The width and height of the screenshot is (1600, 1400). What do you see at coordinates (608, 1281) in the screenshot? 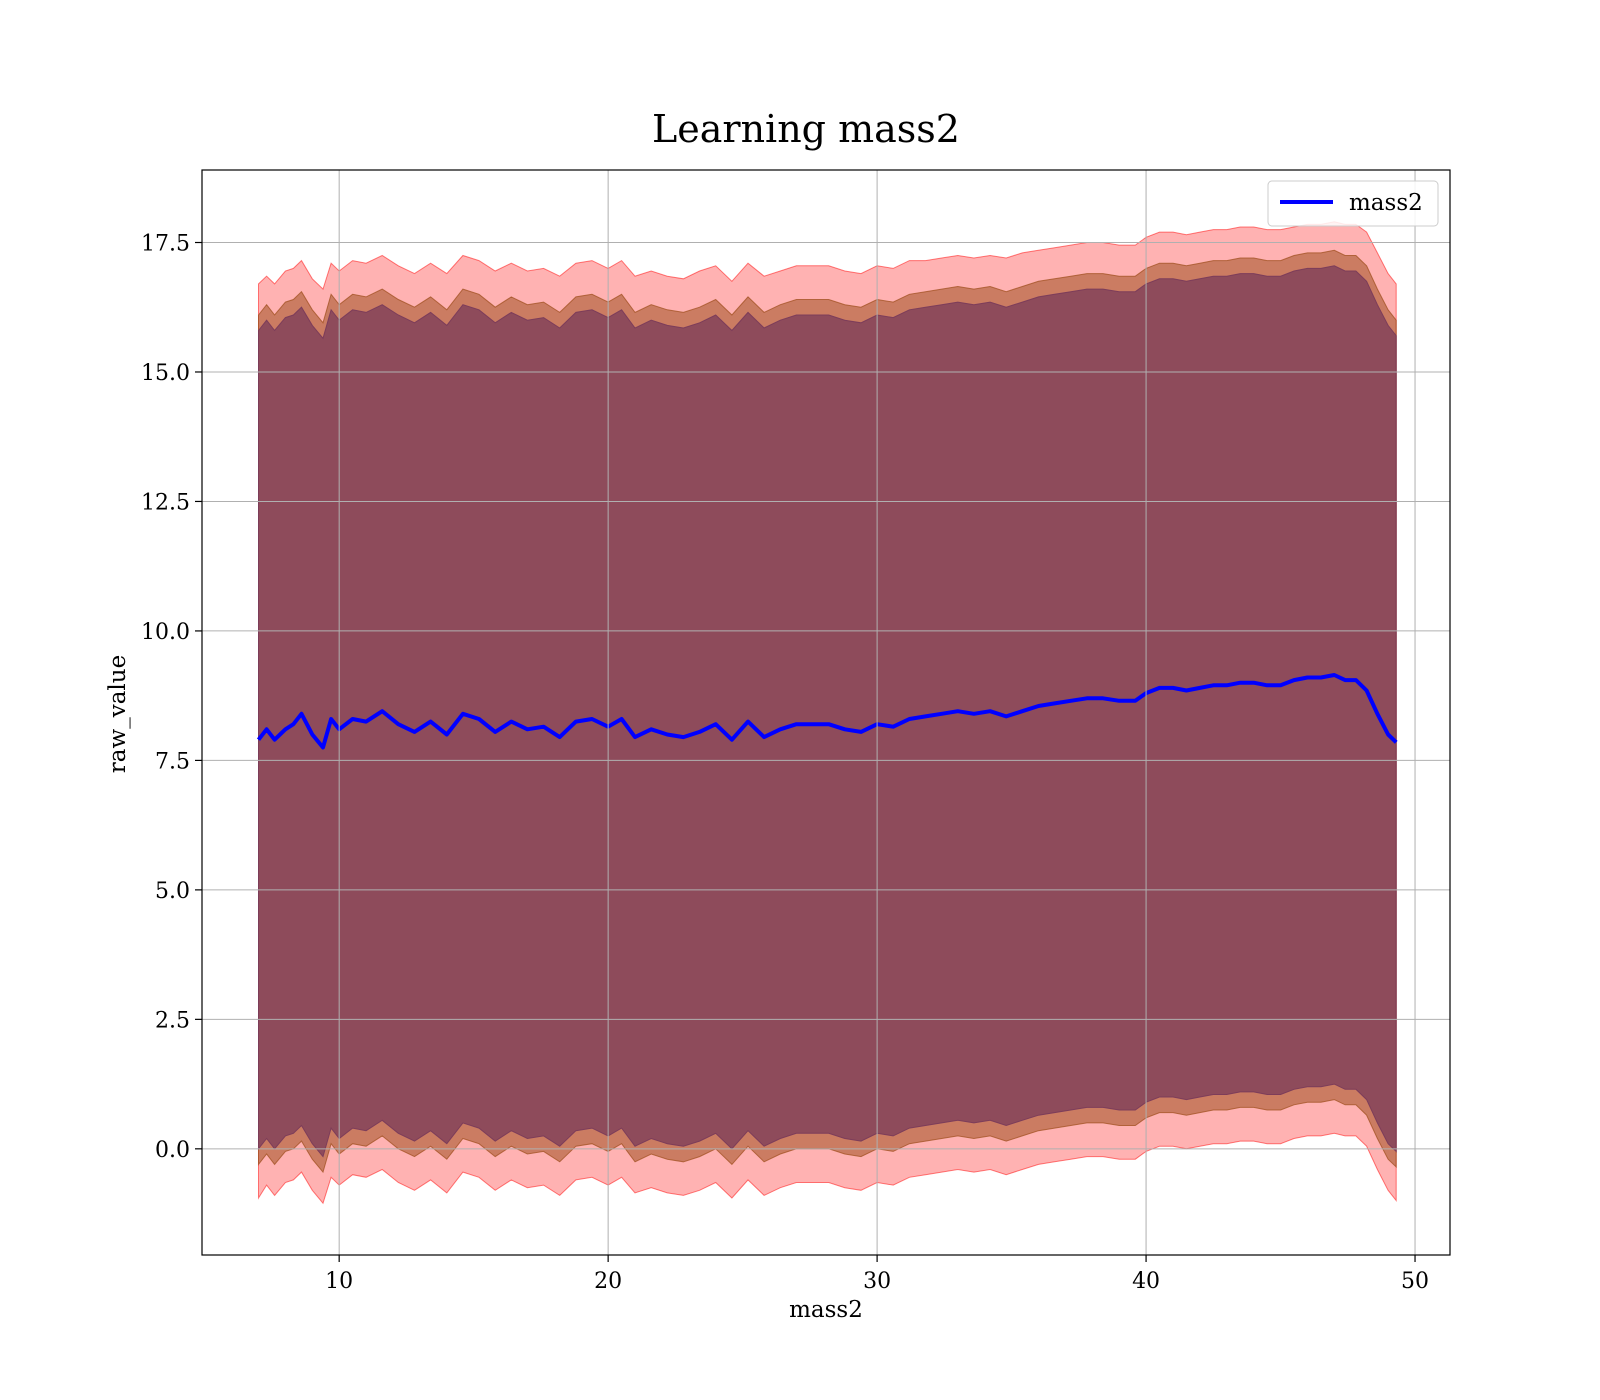
I see `x-tick-label-1: 20` at bounding box center [608, 1281].